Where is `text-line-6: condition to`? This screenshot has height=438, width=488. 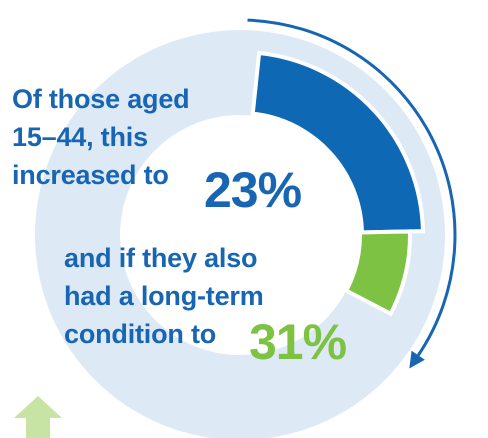
text-line-6: condition to is located at coordinates (140, 334).